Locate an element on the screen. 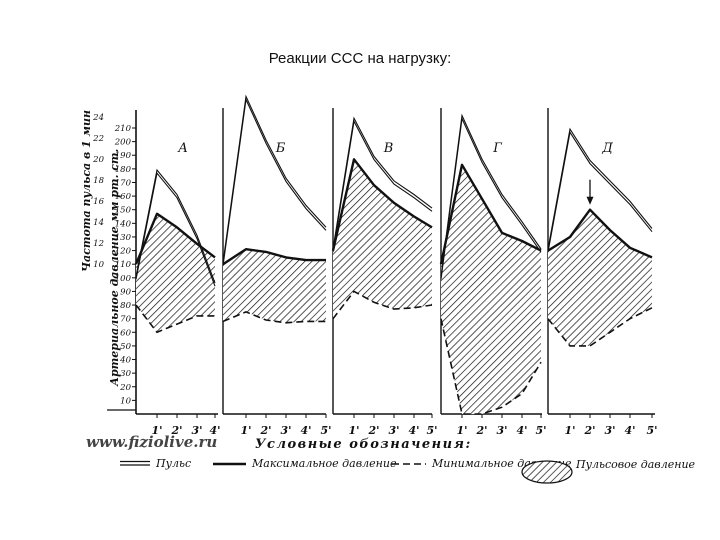 The width and height of the screenshot is (720, 540). panel-3: Г 1' 2' 3' 4' 5' is located at coordinates (493, 272).